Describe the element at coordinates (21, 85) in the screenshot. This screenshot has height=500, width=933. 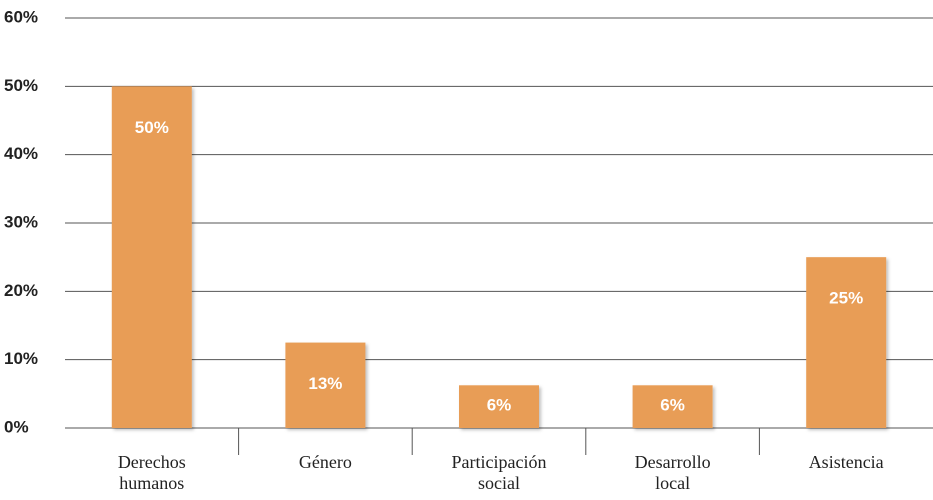
I see `y-tick-label: 50%` at that location.